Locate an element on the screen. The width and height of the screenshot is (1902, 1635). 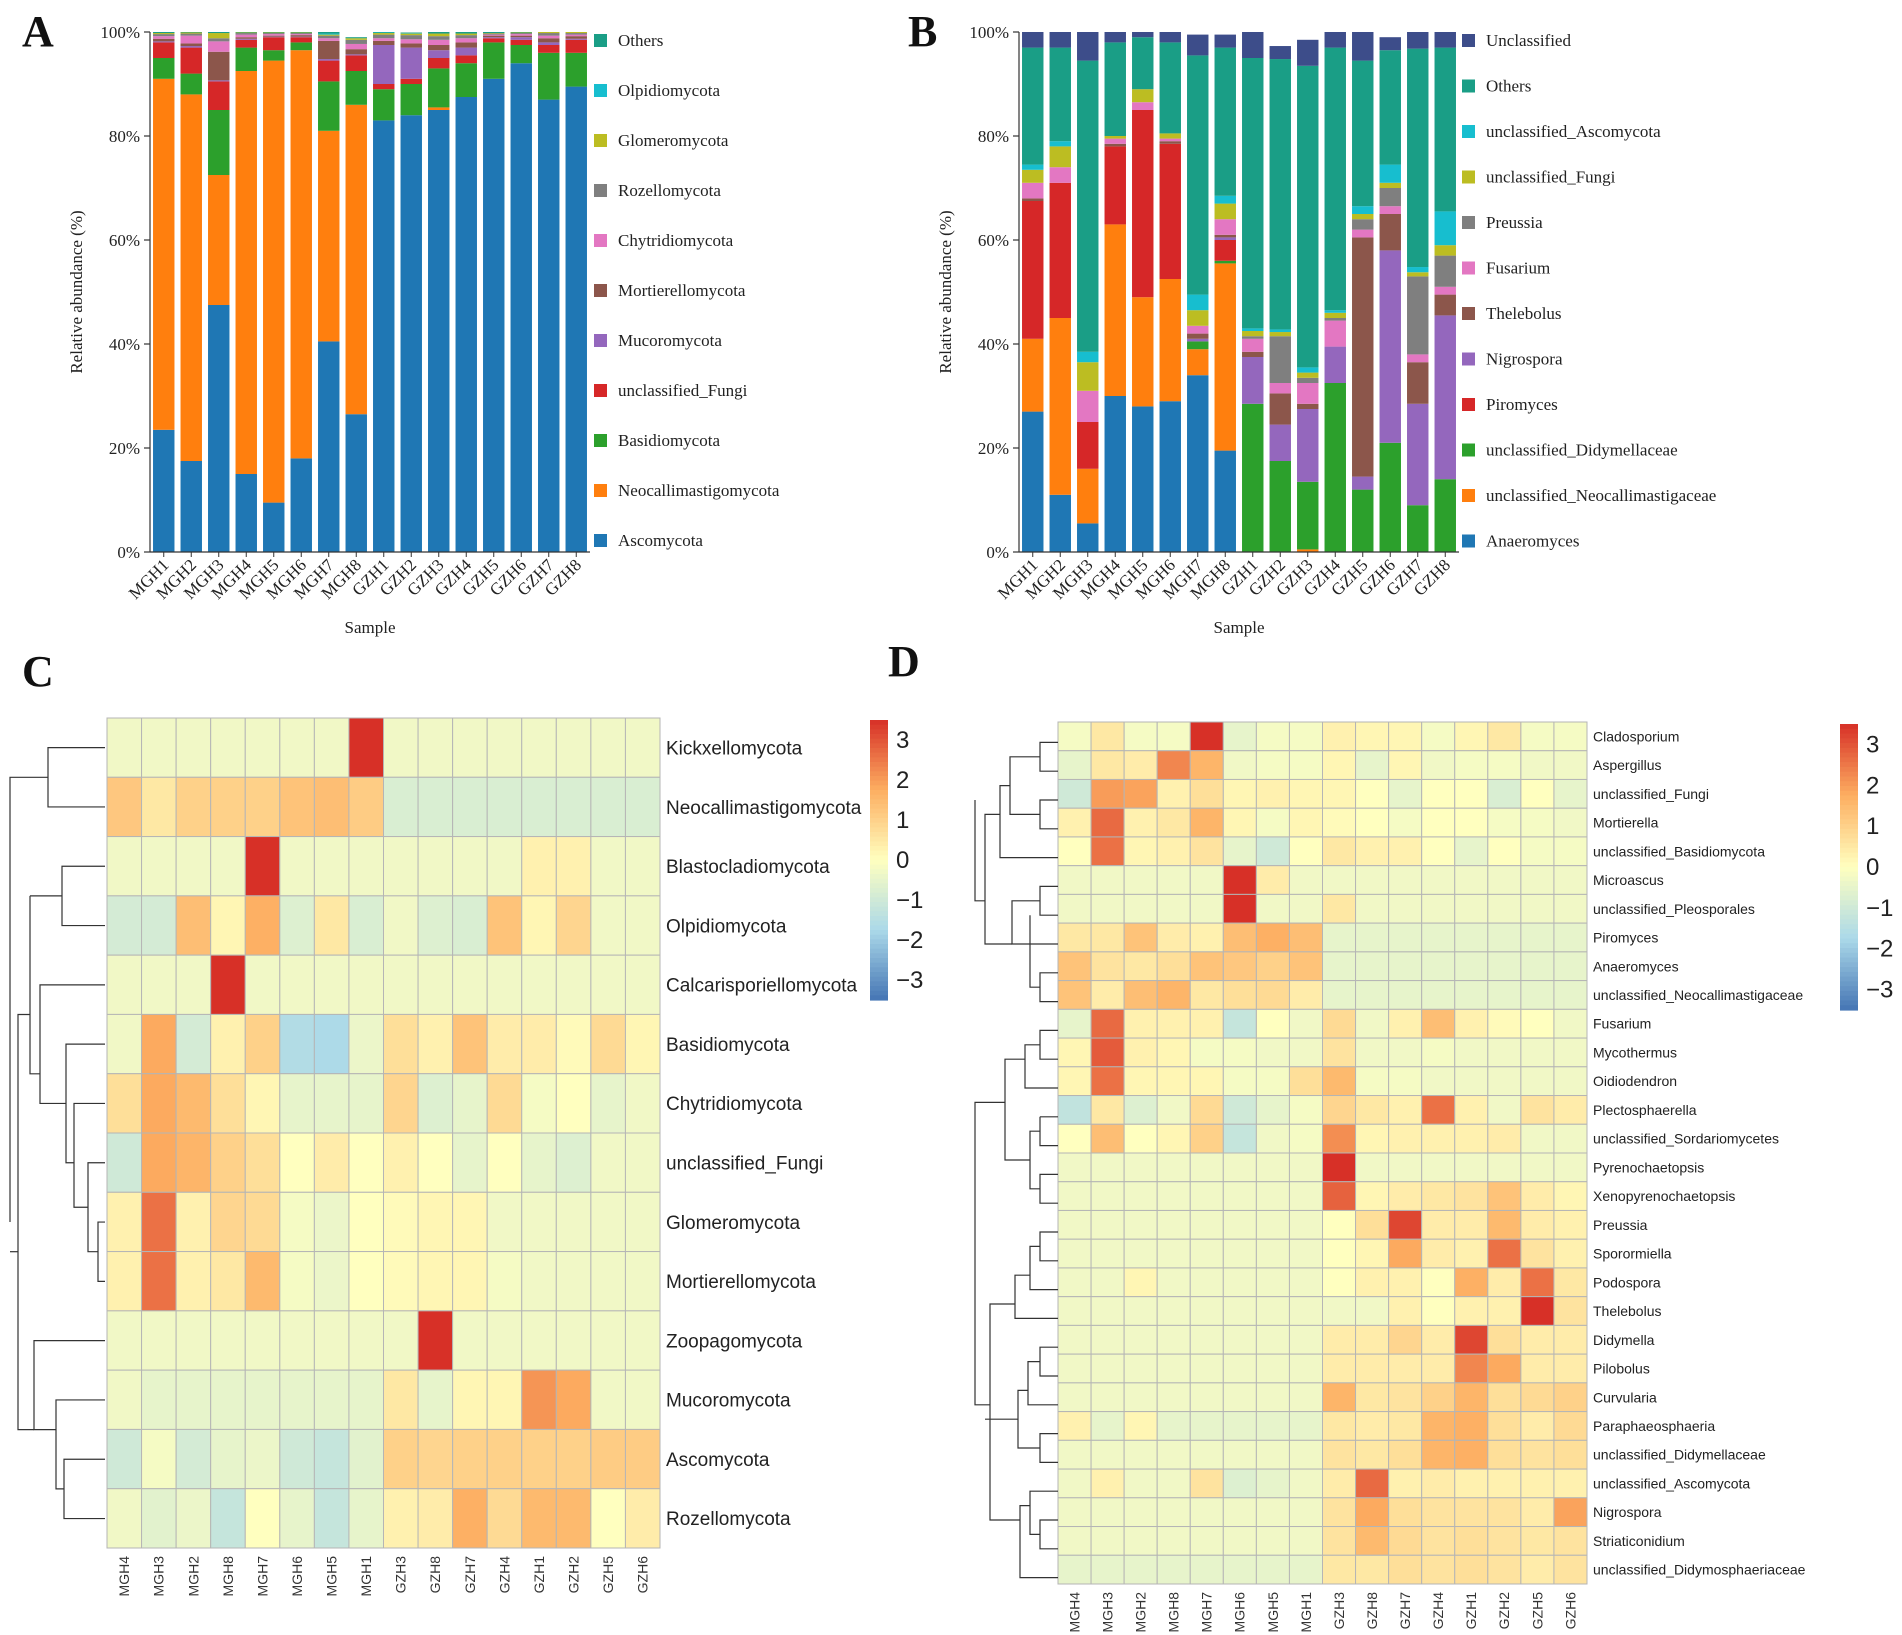
heat-cell-pyrenochaetopsis-mgh8 is located at coordinates (1173, 1167).